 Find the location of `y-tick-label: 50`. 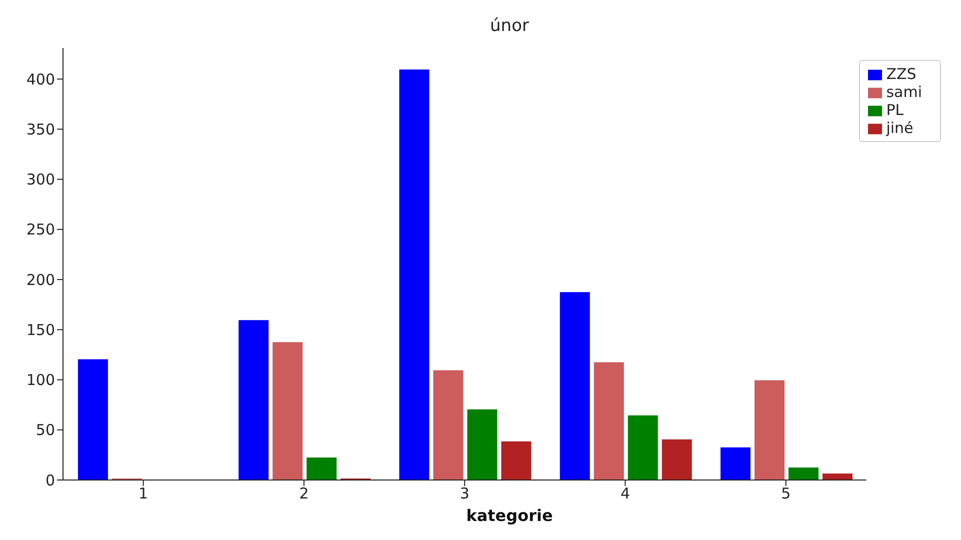

y-tick-label: 50 is located at coordinates (45, 430).